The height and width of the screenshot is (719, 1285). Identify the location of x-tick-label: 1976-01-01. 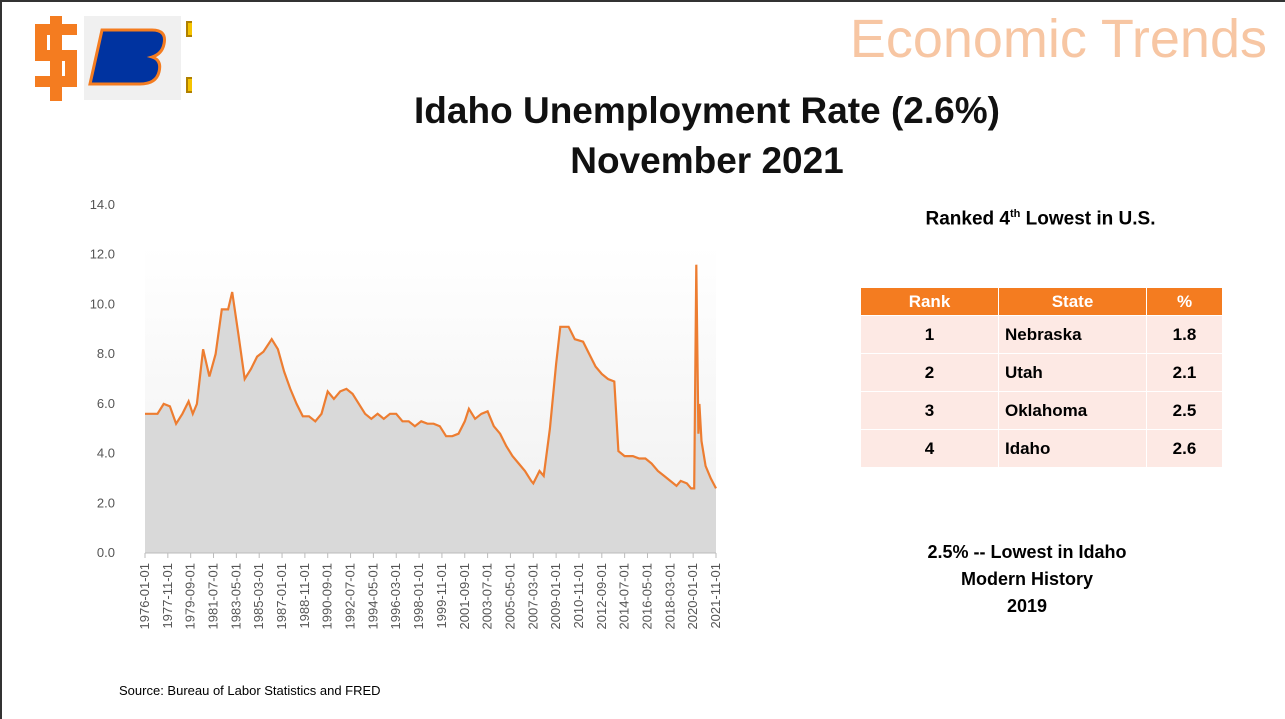
(144, 596).